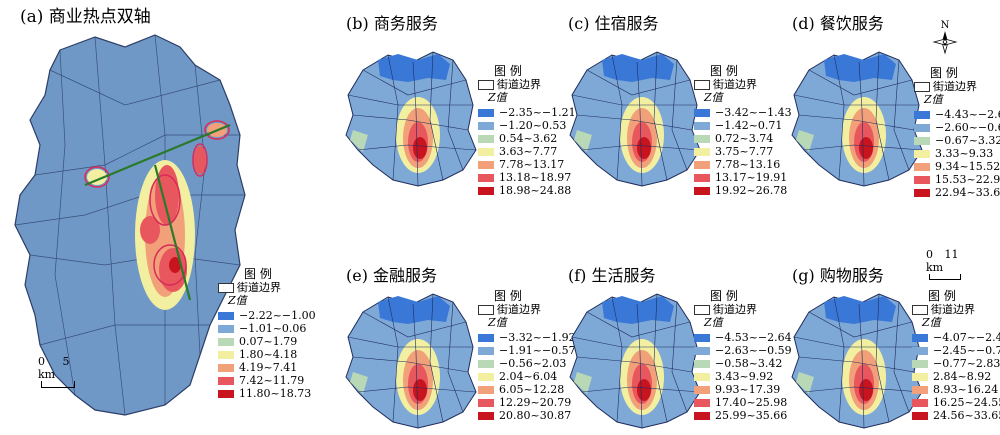 This screenshot has width=1000, height=435. I want to click on legend-class-row: 11.80~18.73, so click(267, 393).